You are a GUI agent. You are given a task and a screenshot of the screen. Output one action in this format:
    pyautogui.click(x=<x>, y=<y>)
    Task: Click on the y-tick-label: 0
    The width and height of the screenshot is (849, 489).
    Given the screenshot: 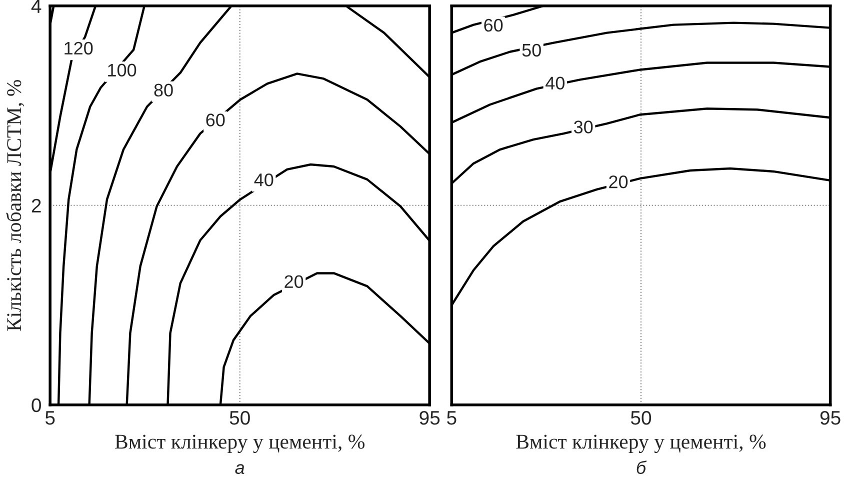 What is the action you would take?
    pyautogui.click(x=36, y=405)
    